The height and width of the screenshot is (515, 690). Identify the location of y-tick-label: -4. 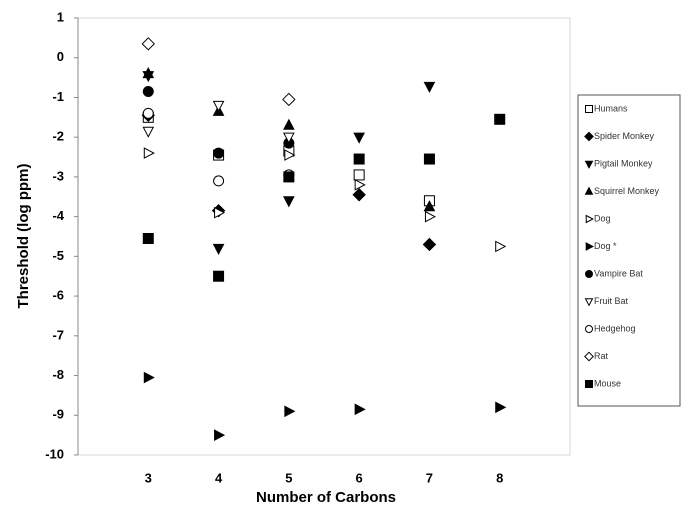
(58, 215).